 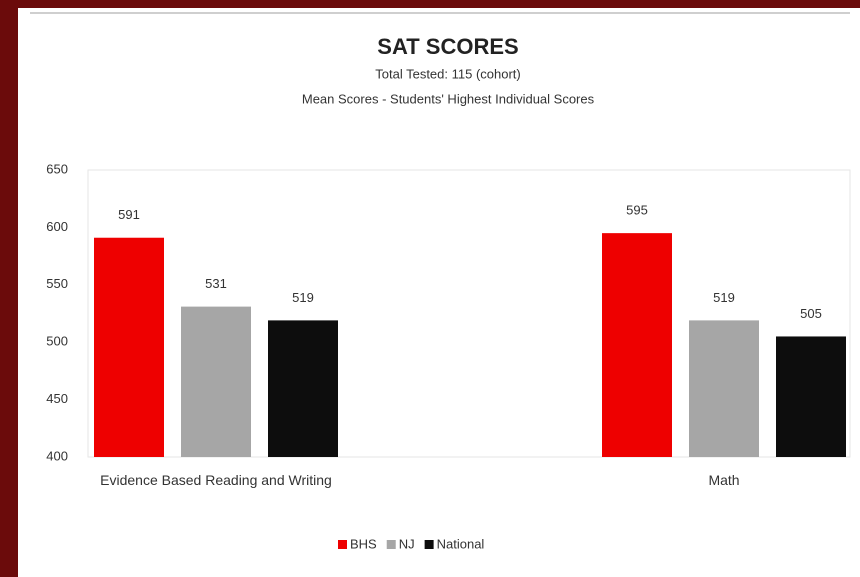 I want to click on chart-title: SAT SCORES, so click(x=447, y=46).